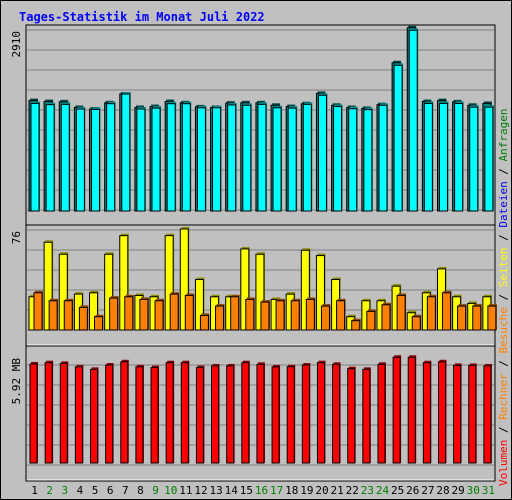 Image resolution: width=512 pixels, height=500 pixels. What do you see at coordinates (34, 490) in the screenshot?
I see `day-label: 1` at bounding box center [34, 490].